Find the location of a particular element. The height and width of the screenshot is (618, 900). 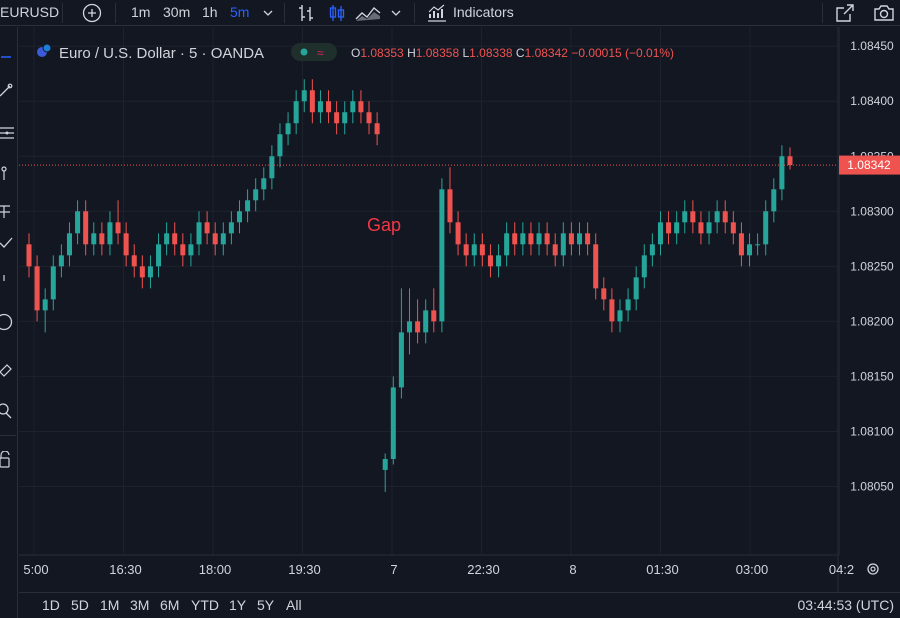

interval-1h: 1h is located at coordinates (210, 12).